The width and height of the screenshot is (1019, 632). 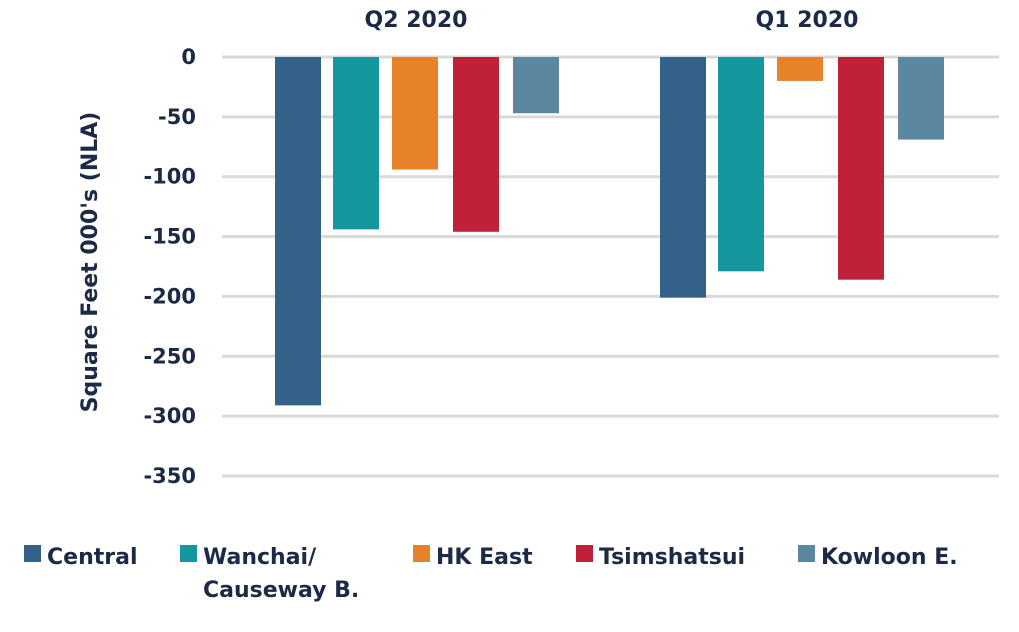 I want to click on y-tick-label: -100, so click(x=169, y=177).